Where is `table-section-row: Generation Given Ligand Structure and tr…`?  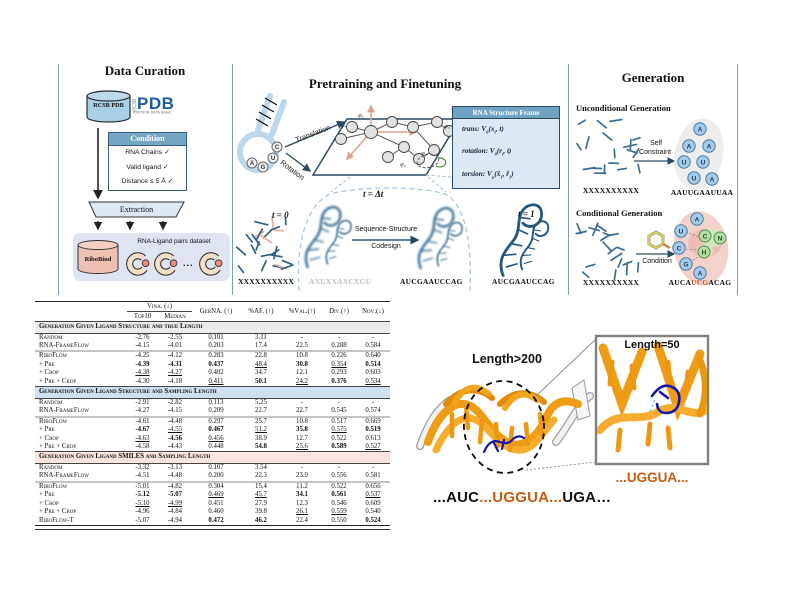
table-section-row: Generation Given Ligand Structure and tr… is located at coordinates (212, 327).